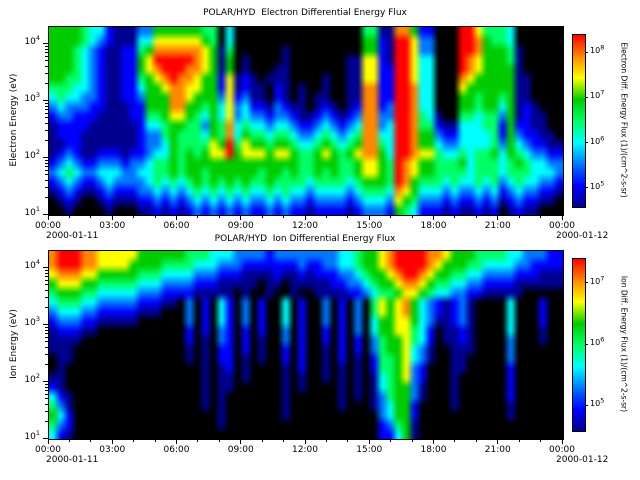  Describe the element at coordinates (32, 155) in the screenshot. I see `y-tick-label: 10²` at that location.